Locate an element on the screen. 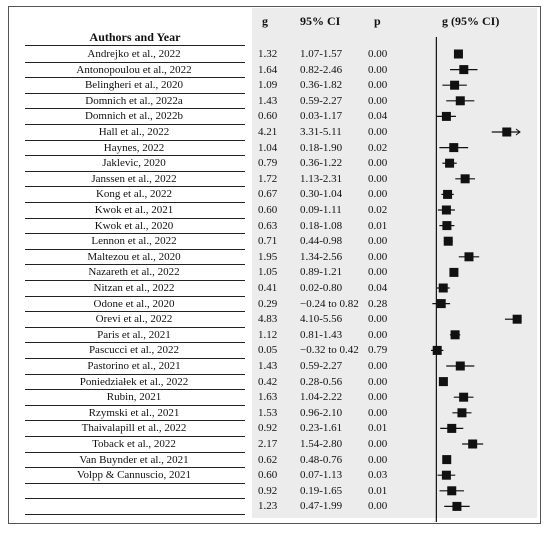  ci-value: 0.23-1.61 is located at coordinates (321, 428).